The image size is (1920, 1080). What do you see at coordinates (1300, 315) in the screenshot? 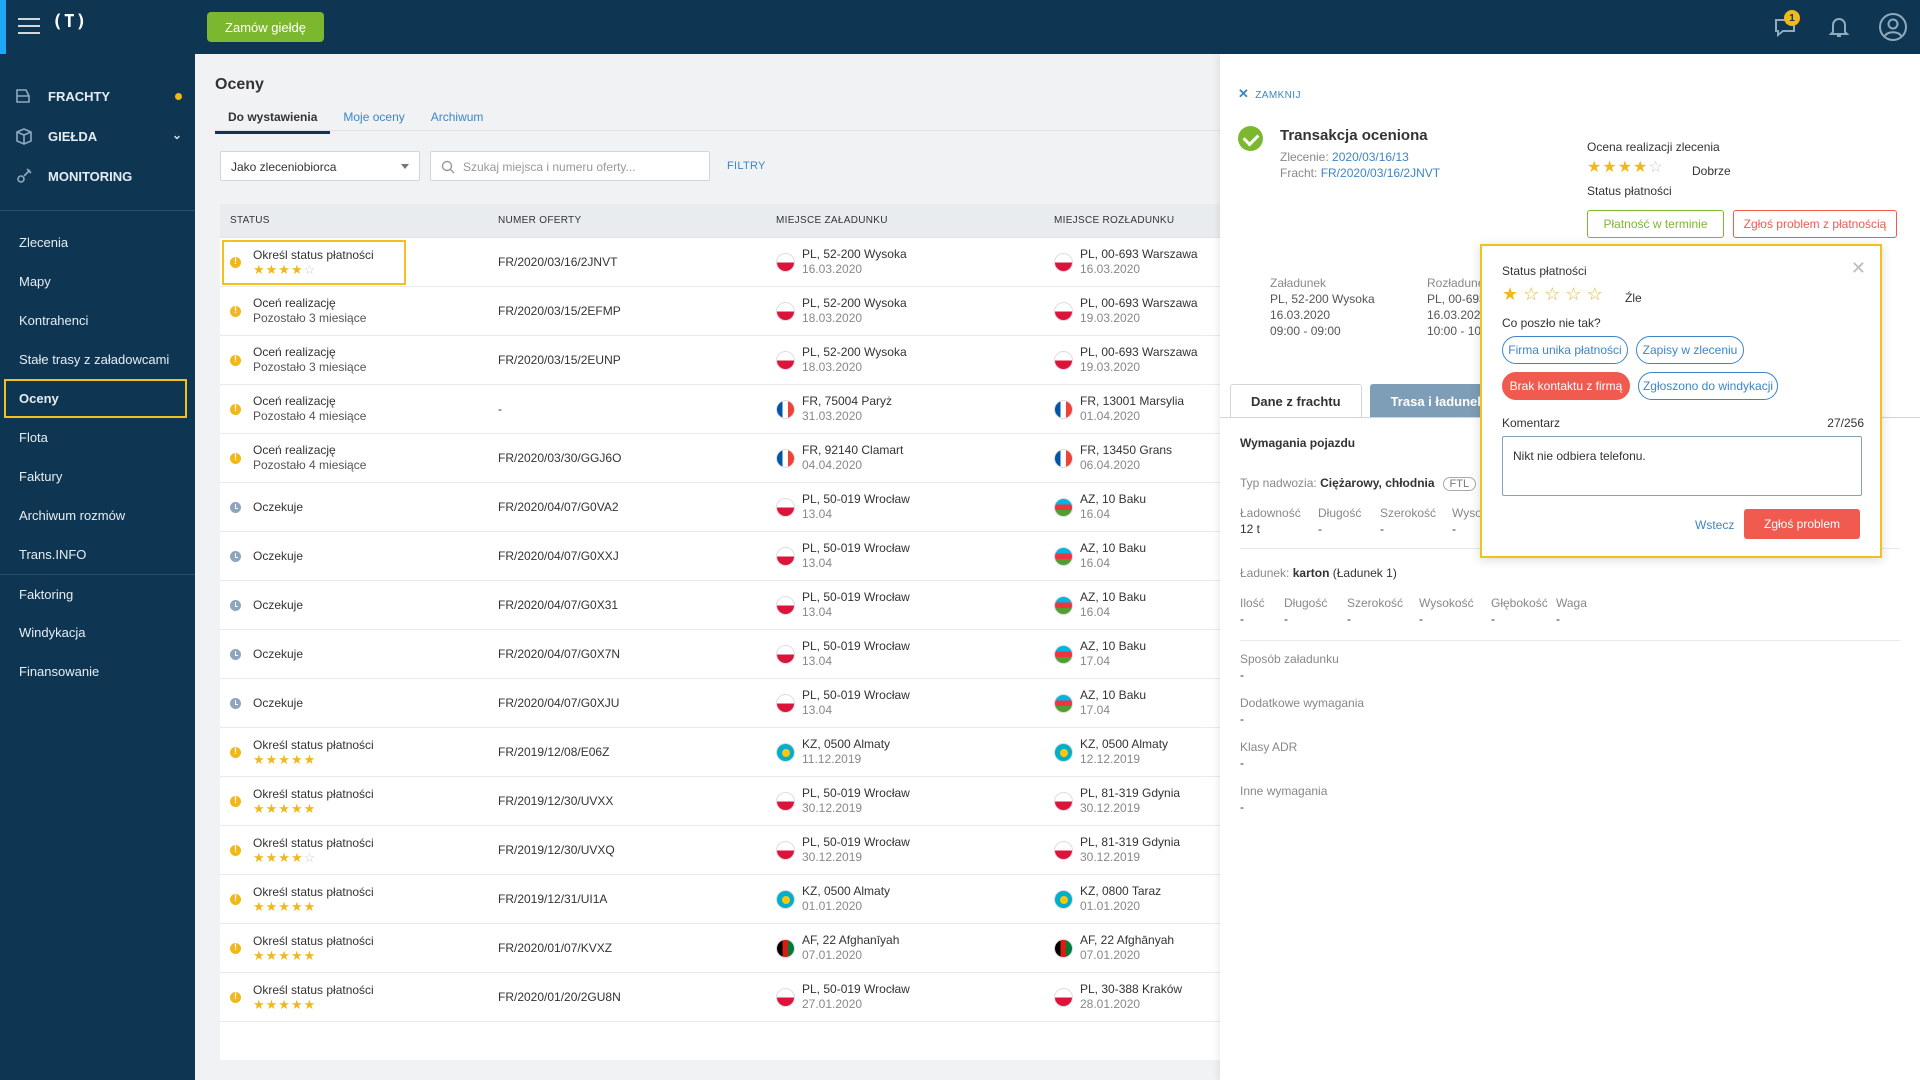
I see `loading-date: 16.03.2020` at bounding box center [1300, 315].